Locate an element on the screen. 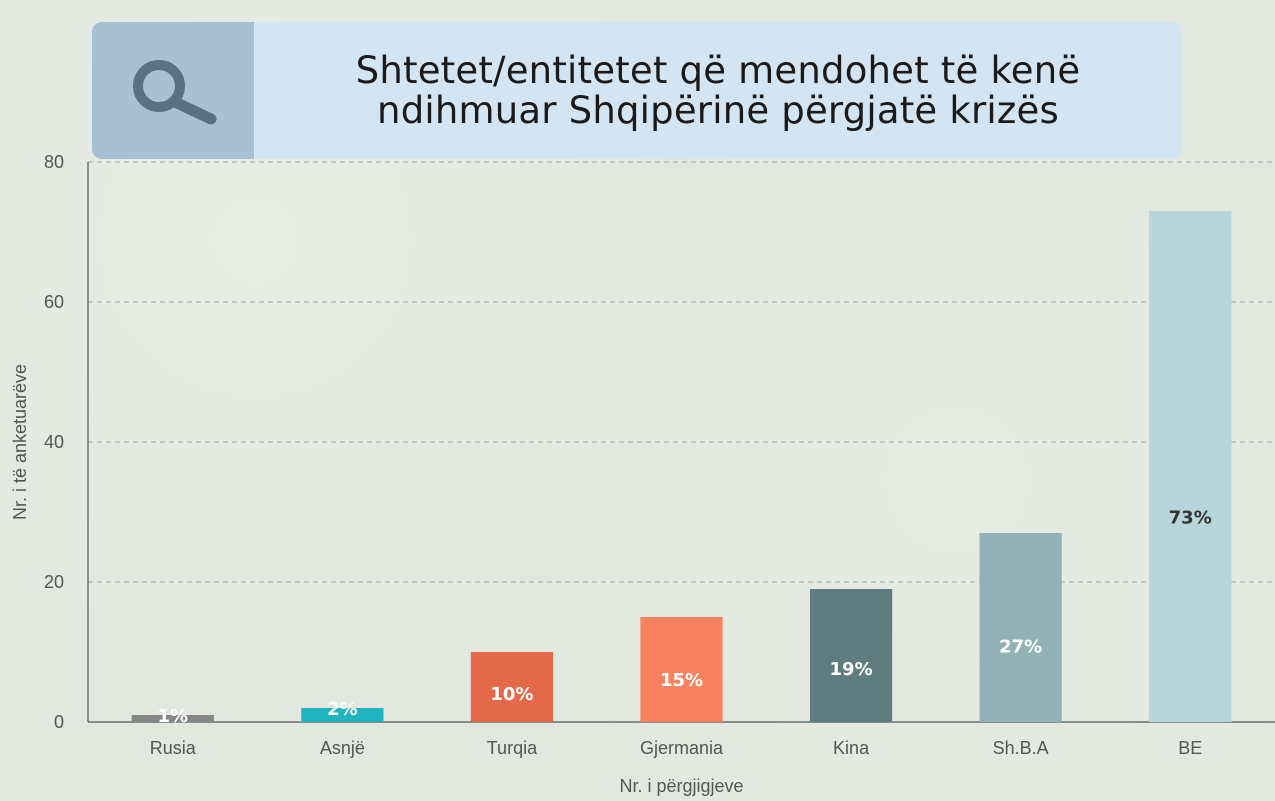 Image resolution: width=1275 pixels, height=801 pixels. bar-data-label: 73% is located at coordinates (1190, 518).